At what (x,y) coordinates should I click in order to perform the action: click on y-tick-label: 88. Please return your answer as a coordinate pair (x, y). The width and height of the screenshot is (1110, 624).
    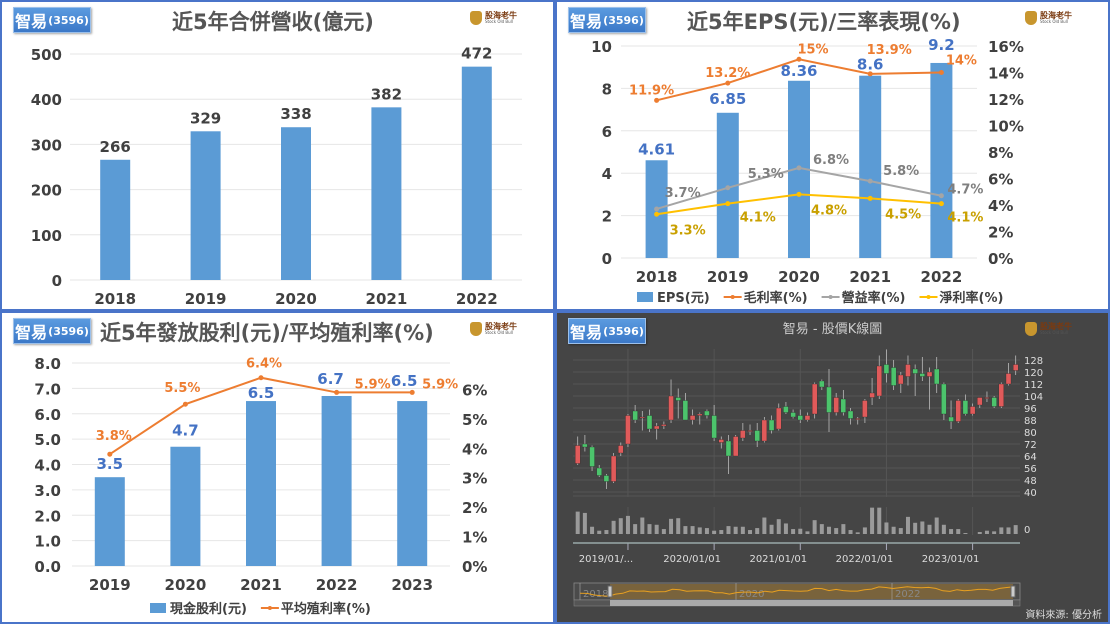
    Looking at the image, I should click on (1030, 421).